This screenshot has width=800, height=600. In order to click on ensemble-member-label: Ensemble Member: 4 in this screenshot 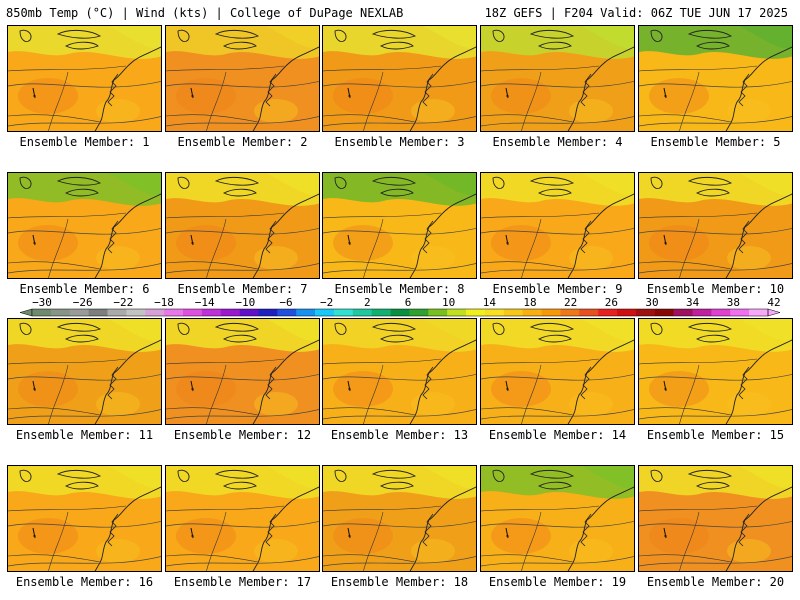, I will do `click(557, 142)`.